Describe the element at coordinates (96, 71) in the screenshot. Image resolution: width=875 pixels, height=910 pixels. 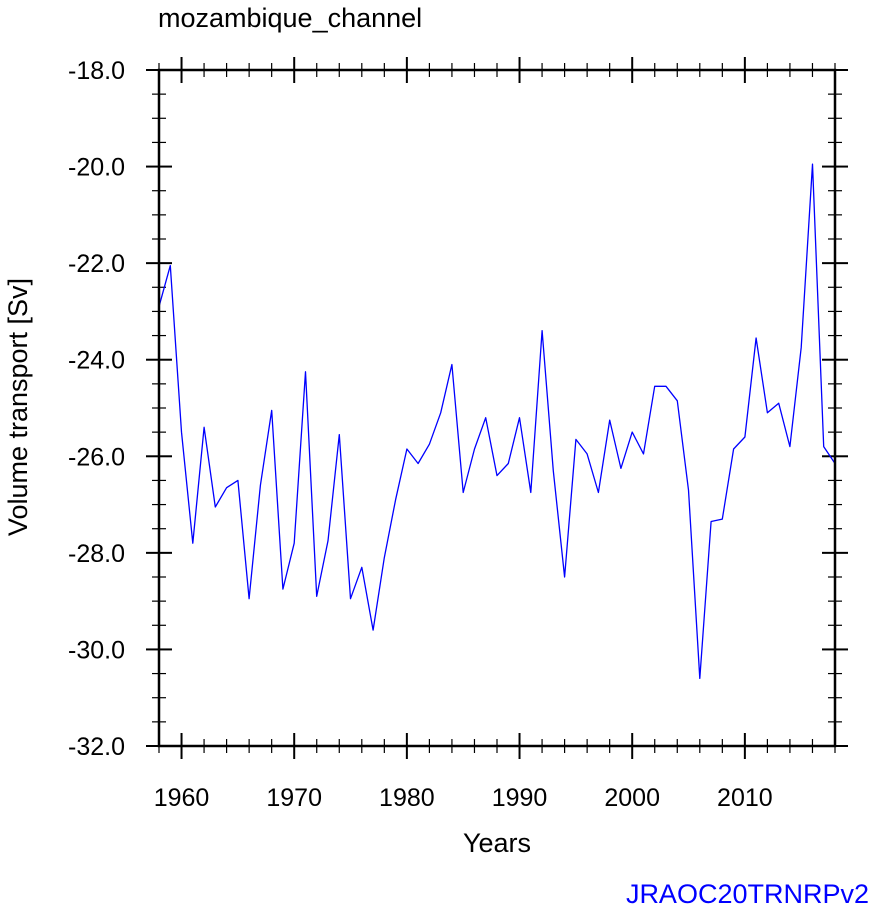
I see `y-tick-label: -18.0` at that location.